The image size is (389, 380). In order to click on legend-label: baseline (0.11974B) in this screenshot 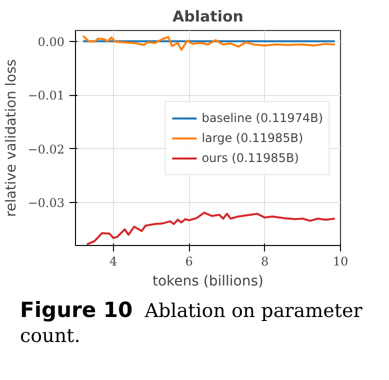, I will do `click(262, 117)`.